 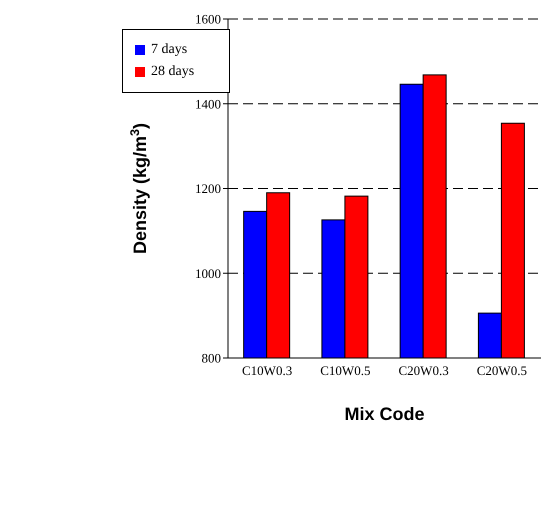 What do you see at coordinates (211, 358) in the screenshot?
I see `y-tick-label: 800` at bounding box center [211, 358].